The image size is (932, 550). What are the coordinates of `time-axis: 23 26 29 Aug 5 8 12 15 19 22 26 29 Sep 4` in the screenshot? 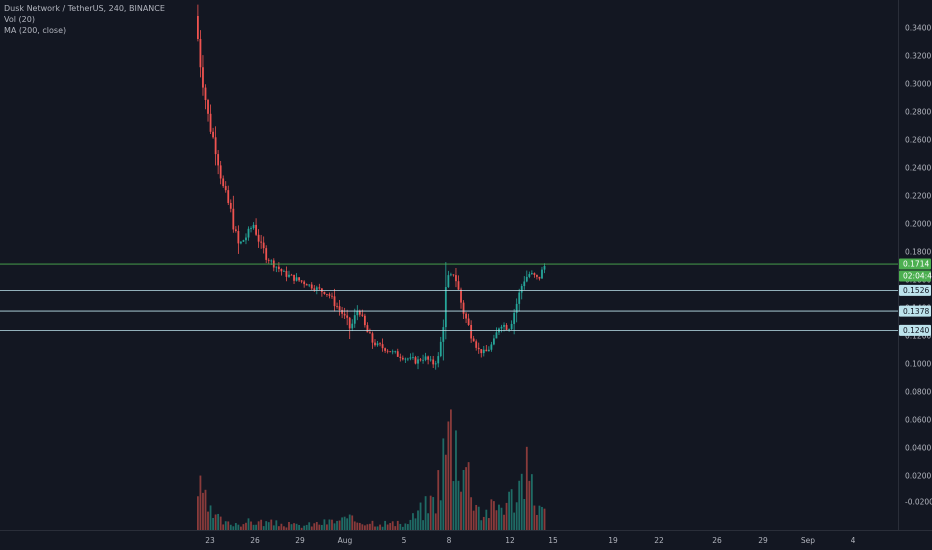 It's located at (530, 540).